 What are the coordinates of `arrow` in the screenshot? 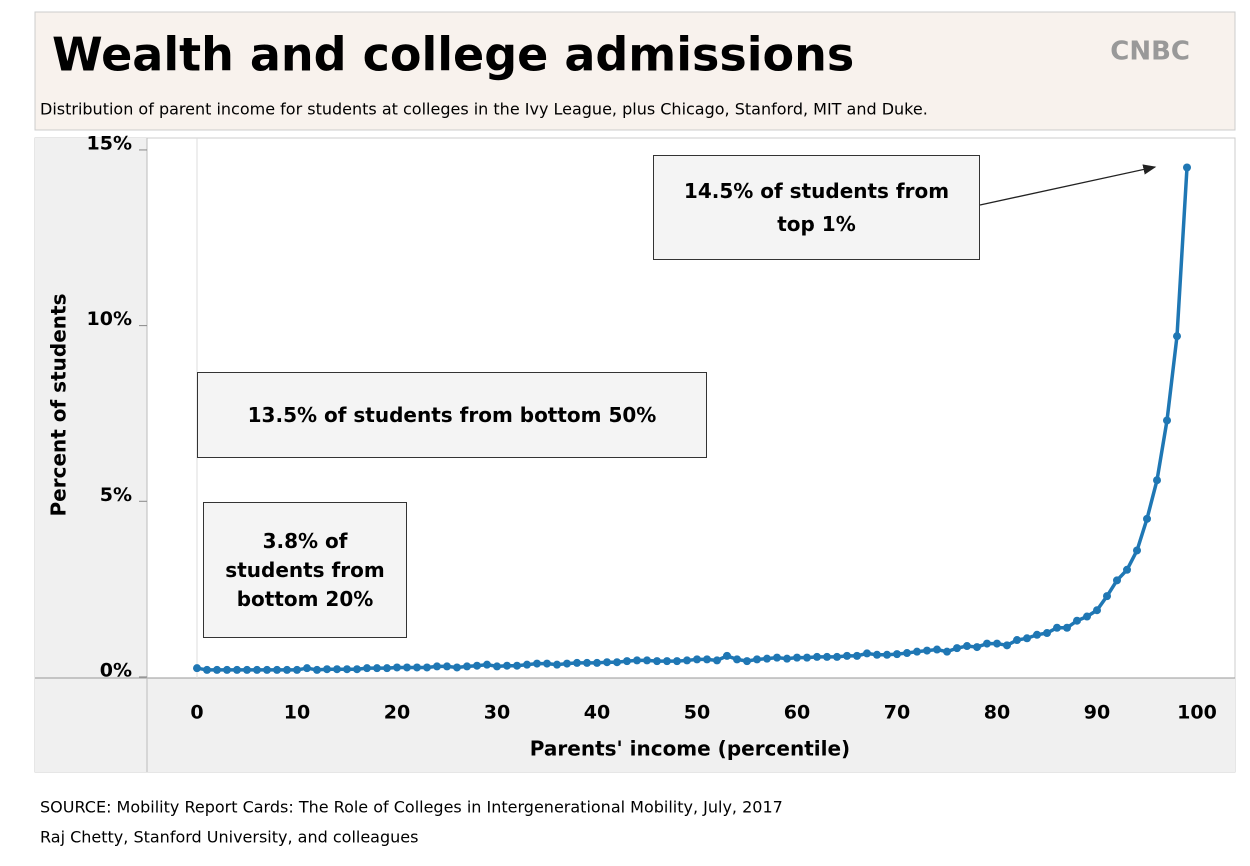 It's located at (1068, 185).